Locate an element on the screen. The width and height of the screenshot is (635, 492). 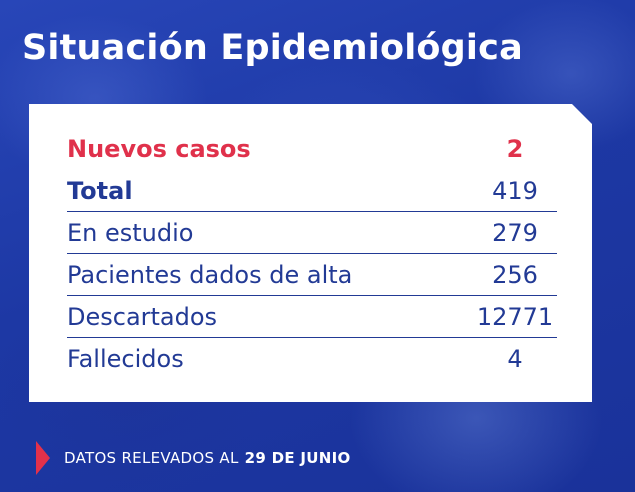
footer: DATOS RELEVADOS AL 29 DE JUNIO is located at coordinates (193, 458).